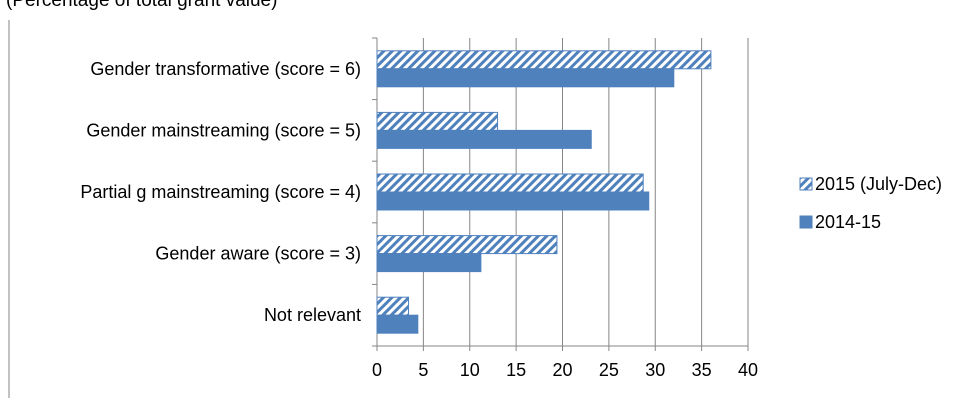 The image size is (980, 398). What do you see at coordinates (470, 370) in the screenshot?
I see `x-tick-label: 10` at bounding box center [470, 370].